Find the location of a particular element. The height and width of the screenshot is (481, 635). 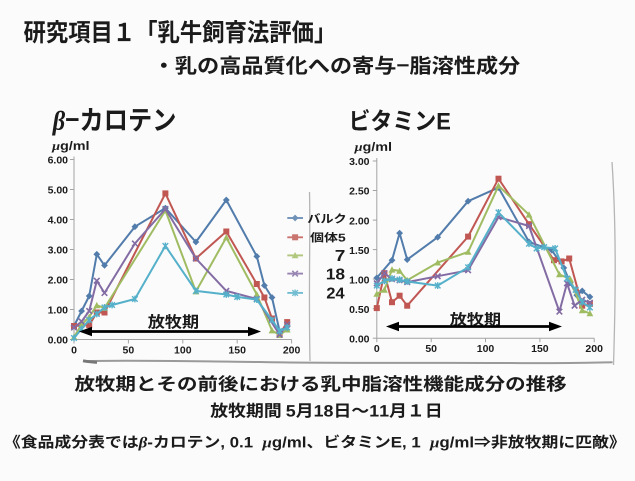

svg-text: 5.00 is located at coordinates (58, 191).